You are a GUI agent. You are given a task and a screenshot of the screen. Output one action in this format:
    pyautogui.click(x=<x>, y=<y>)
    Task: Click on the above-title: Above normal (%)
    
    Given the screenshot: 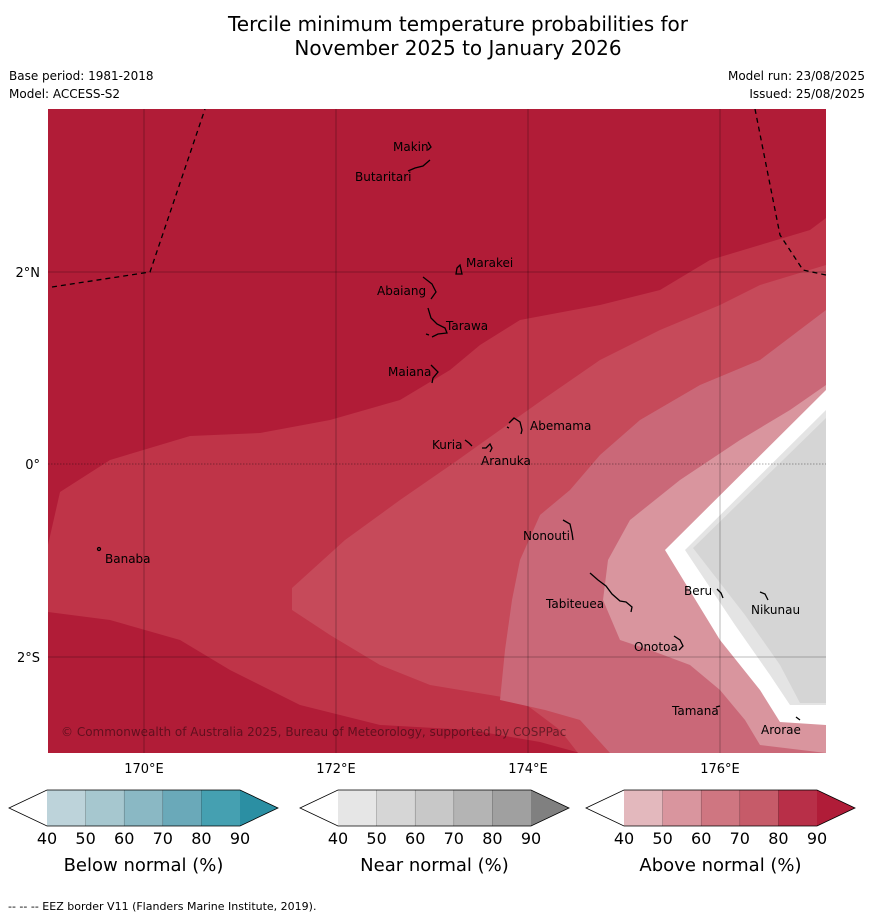 What is the action you would take?
    pyautogui.click(x=720, y=865)
    